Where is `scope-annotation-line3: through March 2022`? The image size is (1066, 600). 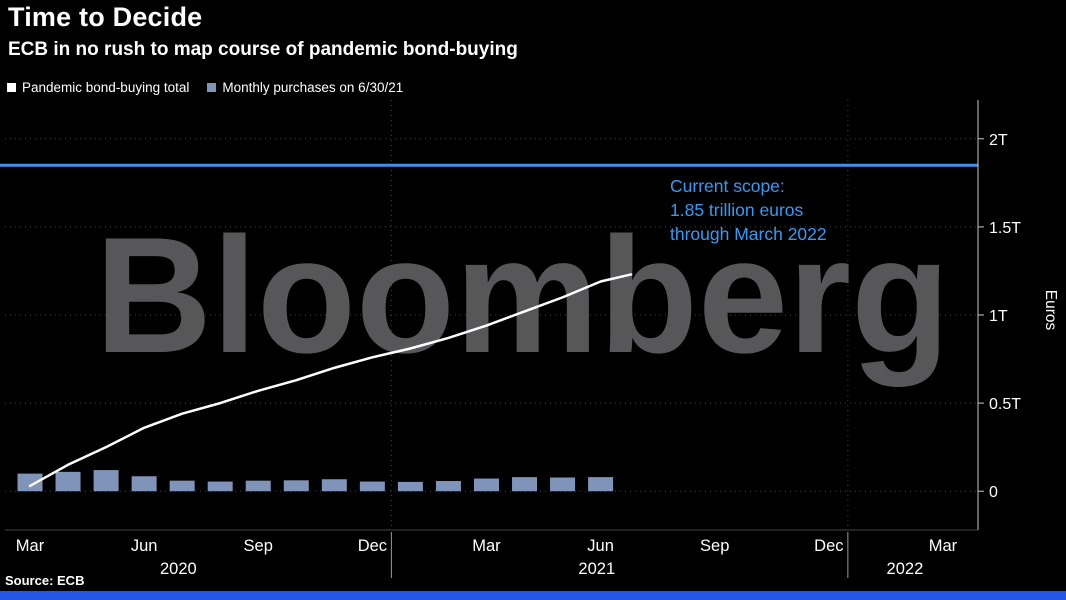 scope-annotation-line3: through March 2022 is located at coordinates (748, 234).